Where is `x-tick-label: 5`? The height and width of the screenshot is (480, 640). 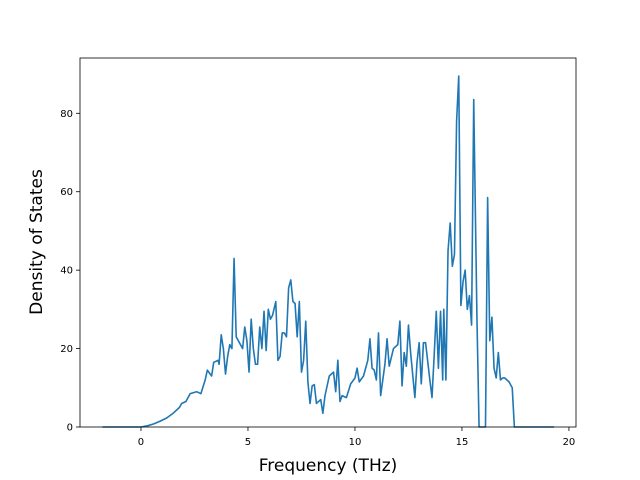
x-tick-label: 5 is located at coordinates (248, 442).